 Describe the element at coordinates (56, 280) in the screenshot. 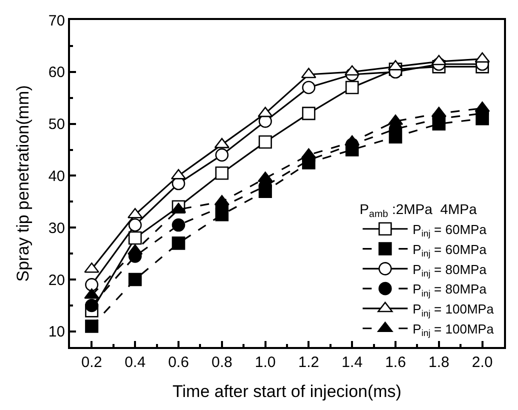

I see `y-tick-label: 20` at that location.